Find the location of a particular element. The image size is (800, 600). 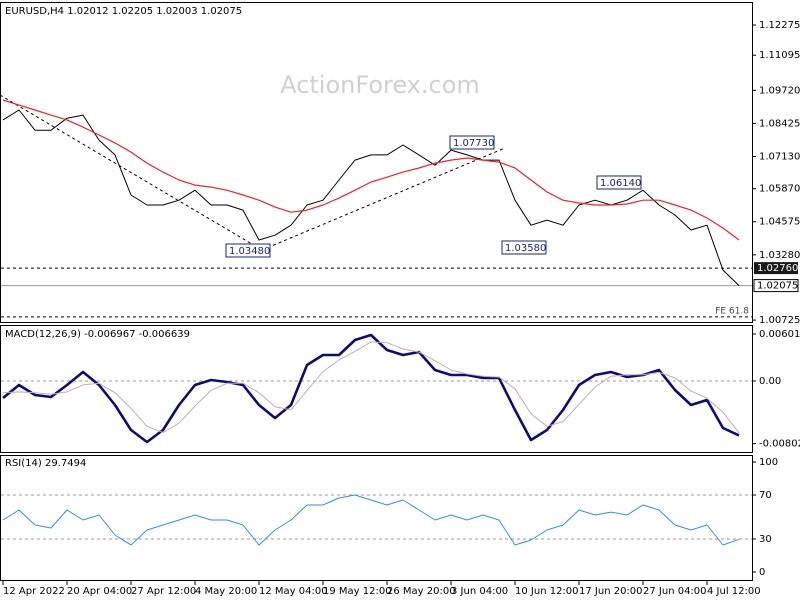

annotation: 1.07730 is located at coordinates (473, 143).